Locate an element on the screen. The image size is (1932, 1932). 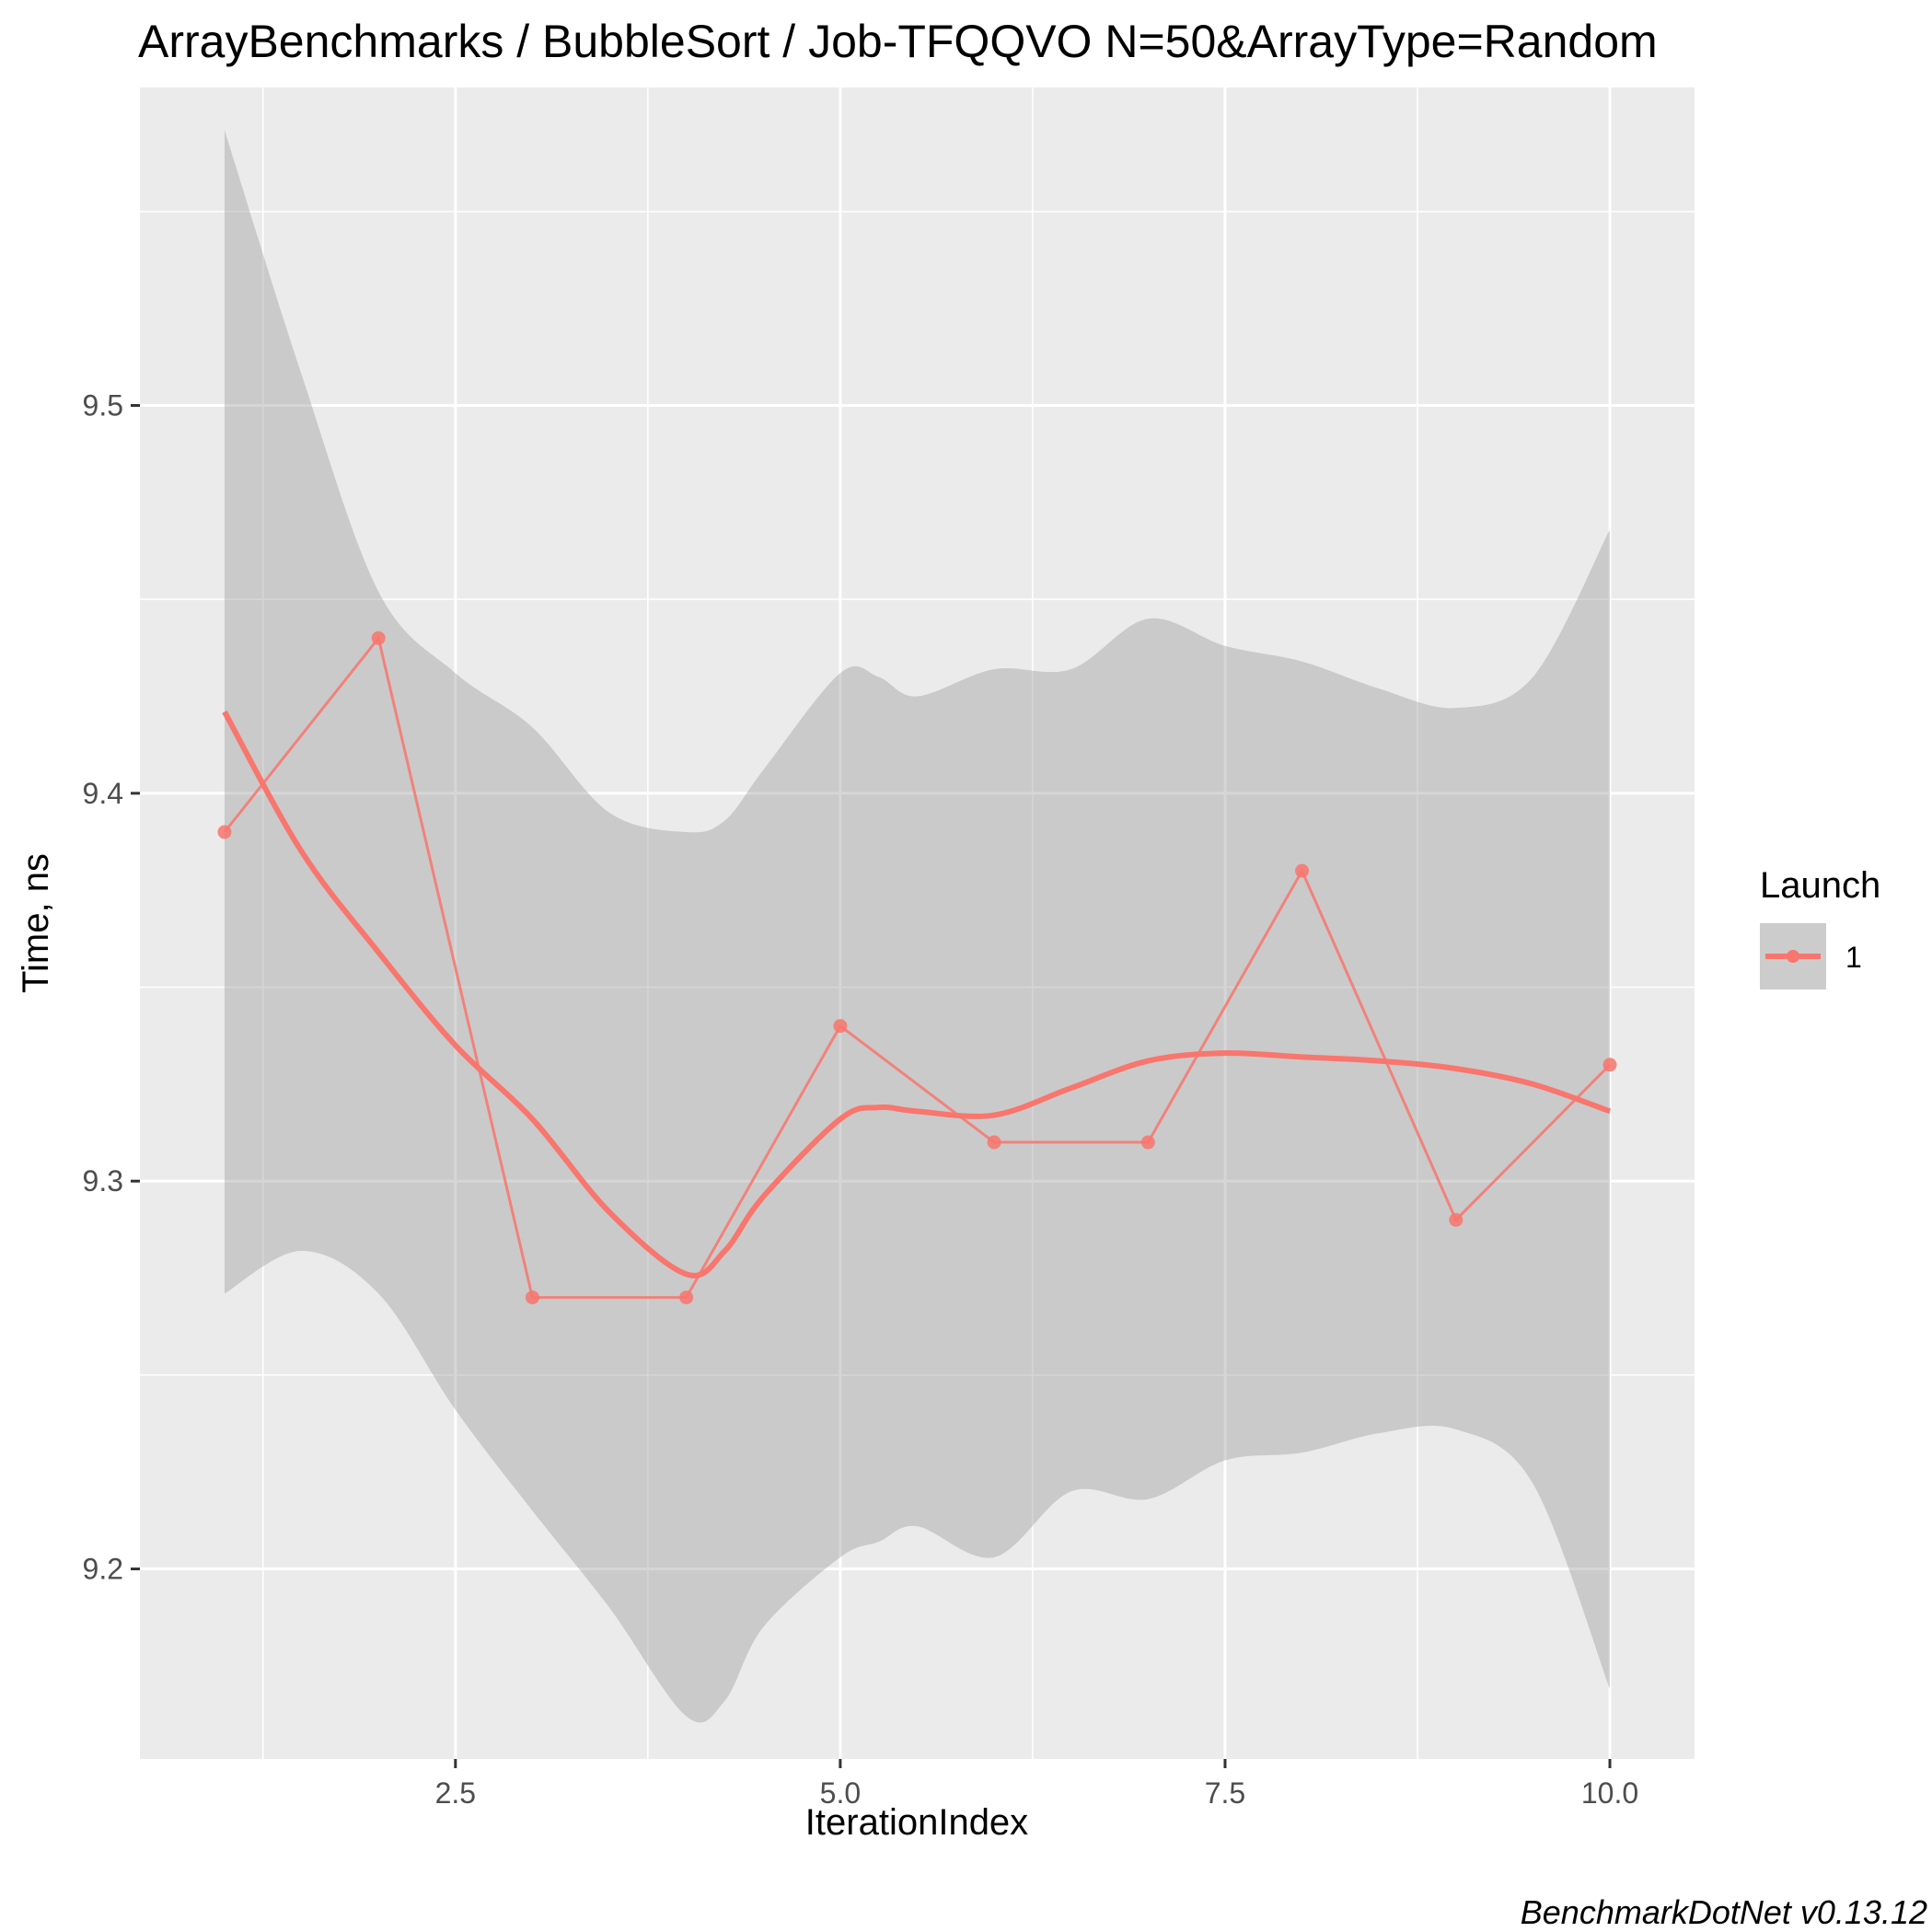
legend-title: Launch is located at coordinates (1820, 886).